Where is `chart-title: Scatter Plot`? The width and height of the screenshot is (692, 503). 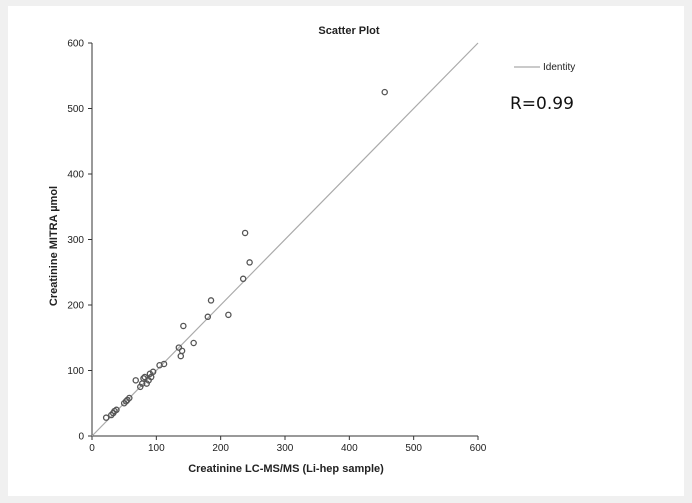
chart-title: Scatter Plot is located at coordinates (348, 31).